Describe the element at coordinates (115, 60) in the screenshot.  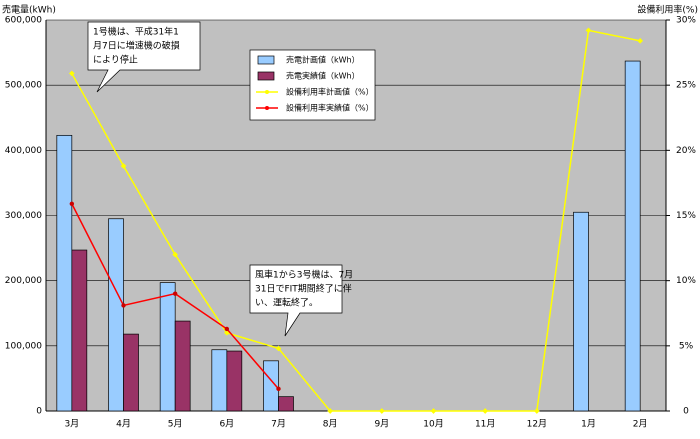
I see `callout-text: により停止` at that location.